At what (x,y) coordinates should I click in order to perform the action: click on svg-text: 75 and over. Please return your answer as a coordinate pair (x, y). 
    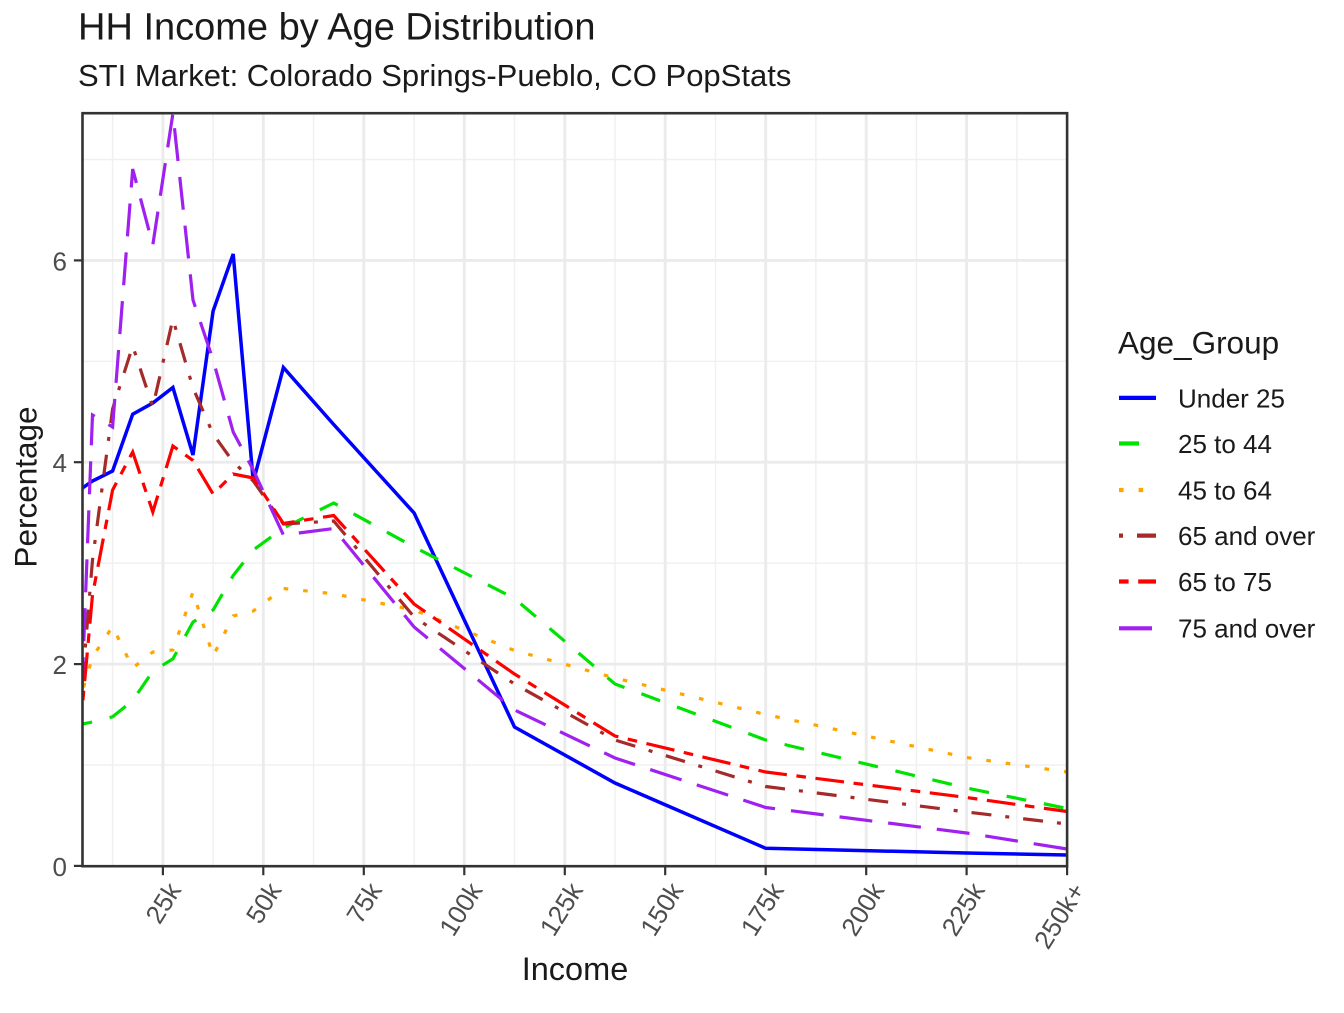
    Looking at the image, I should click on (1247, 629).